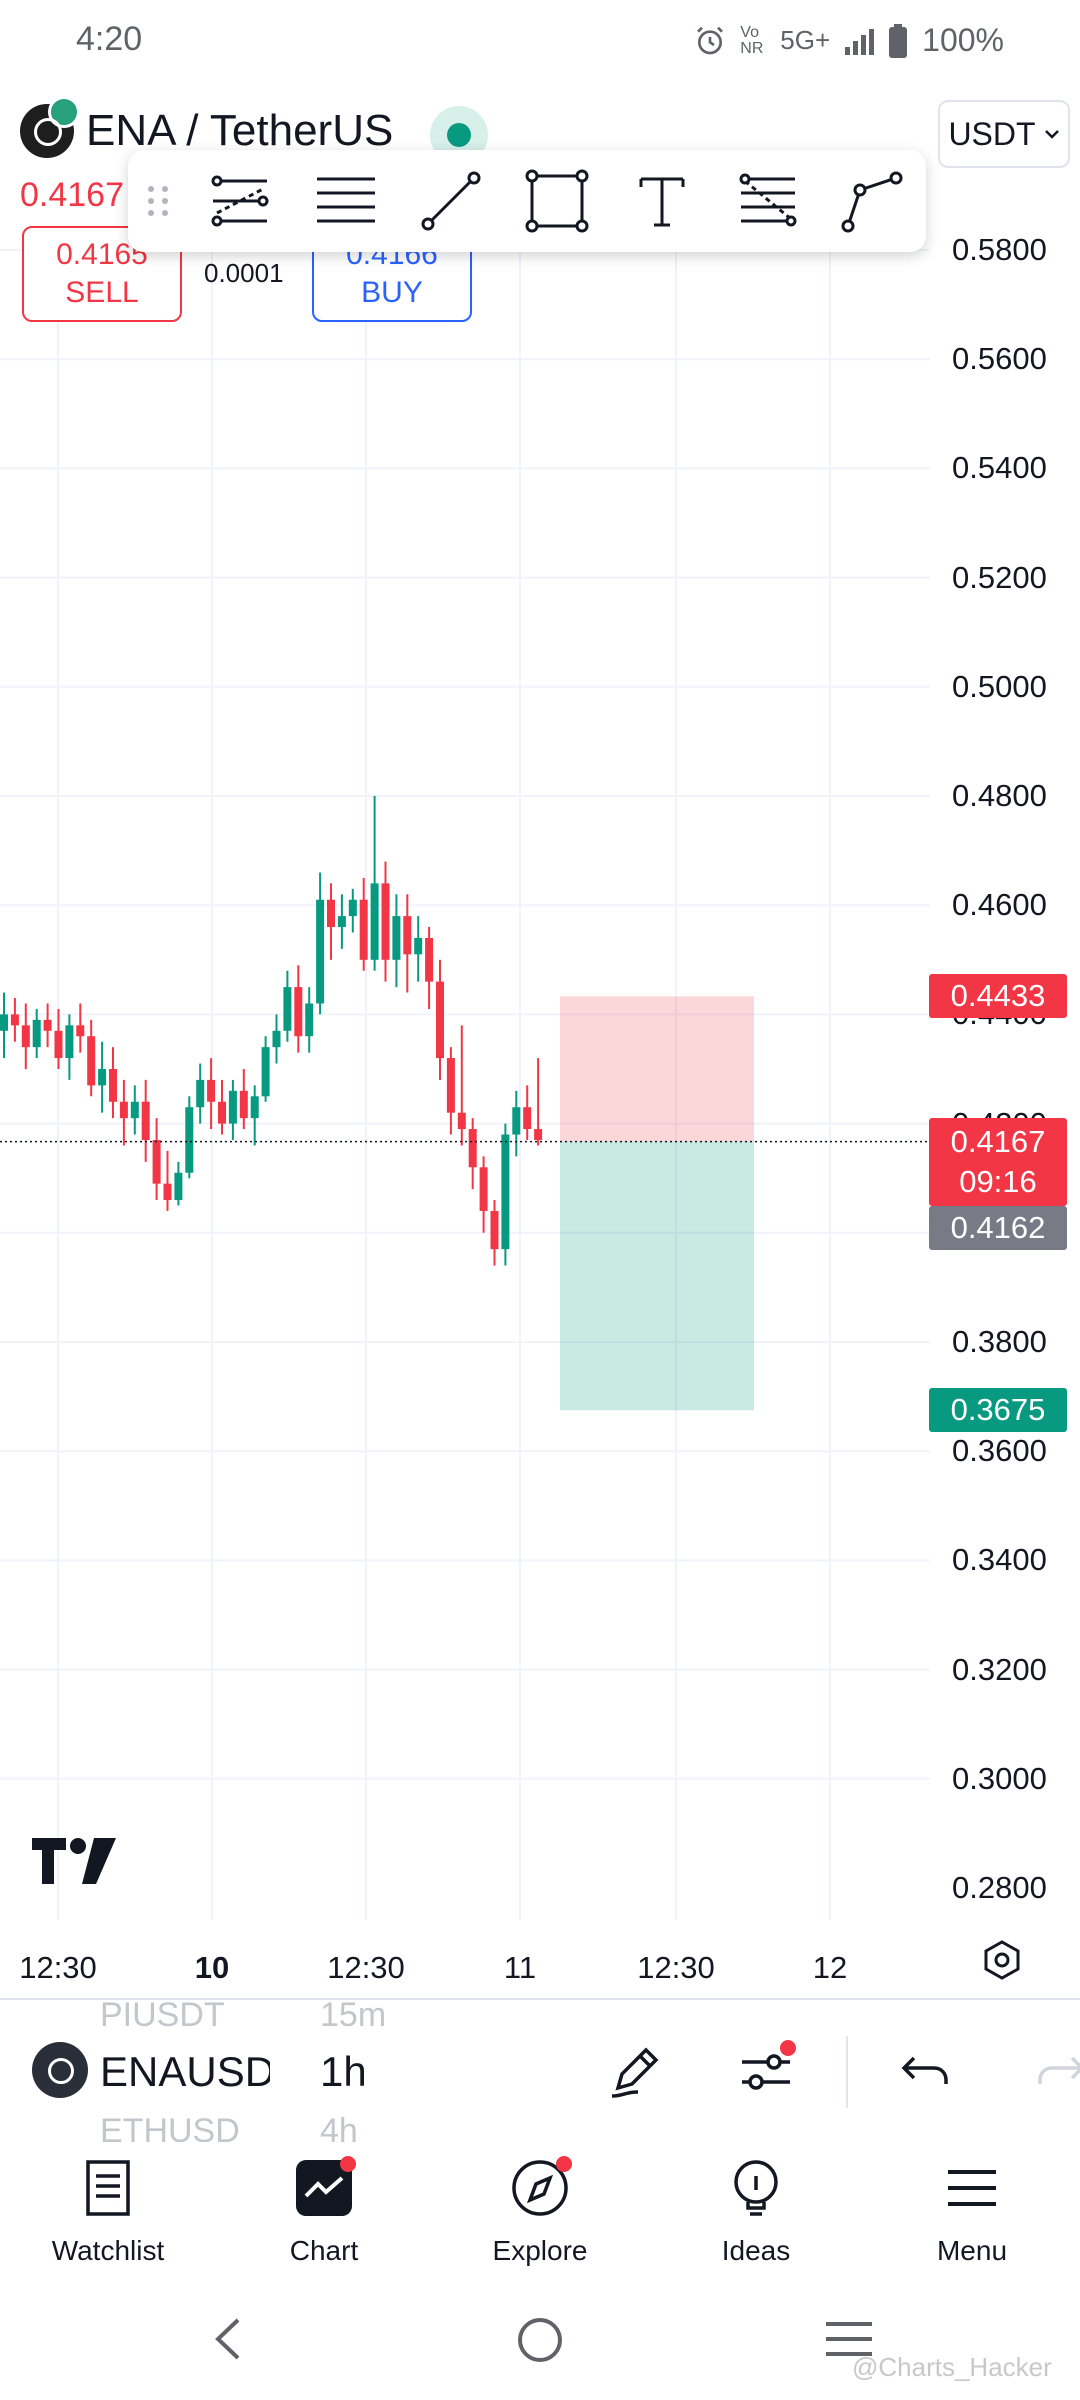  What do you see at coordinates (102, 292) in the screenshot?
I see `sell-label: SELL` at bounding box center [102, 292].